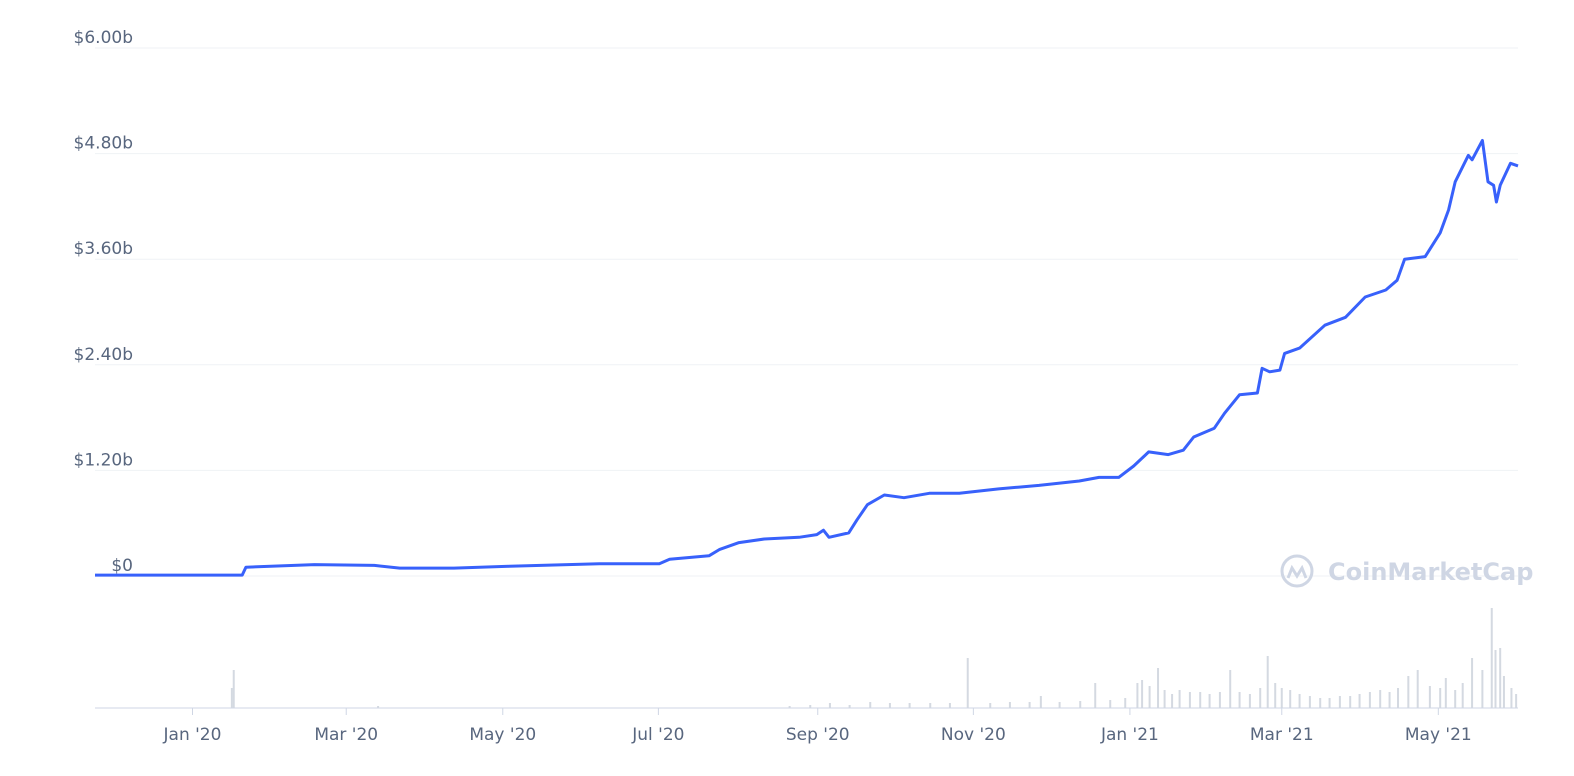 This screenshot has width=1574, height=776. What do you see at coordinates (103, 249) in the screenshot?
I see `y-tick-label: $3.60b` at bounding box center [103, 249].